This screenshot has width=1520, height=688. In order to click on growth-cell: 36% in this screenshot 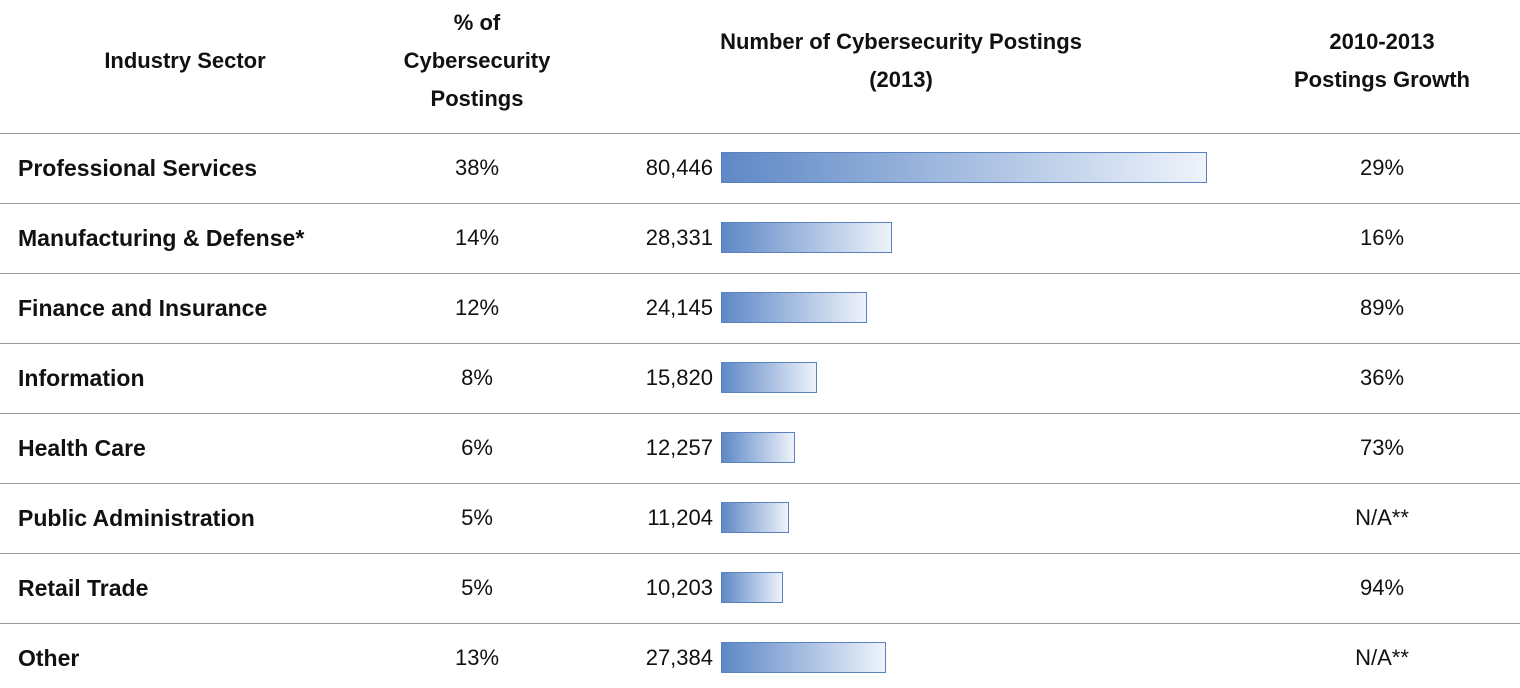, I will do `click(1382, 377)`.